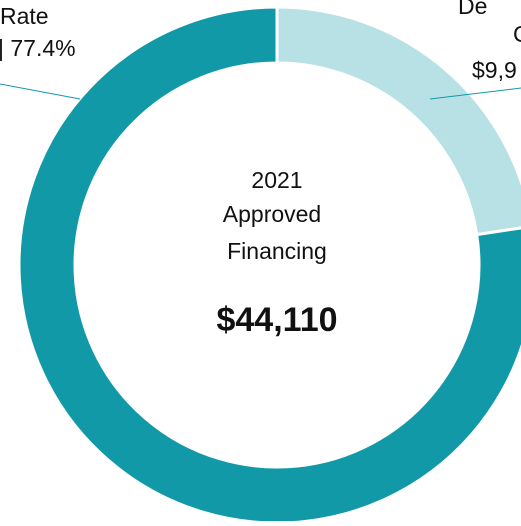 The height and width of the screenshot is (526, 521). What do you see at coordinates (494, 70) in the screenshot?
I see `slice-label: $9,9` at bounding box center [494, 70].